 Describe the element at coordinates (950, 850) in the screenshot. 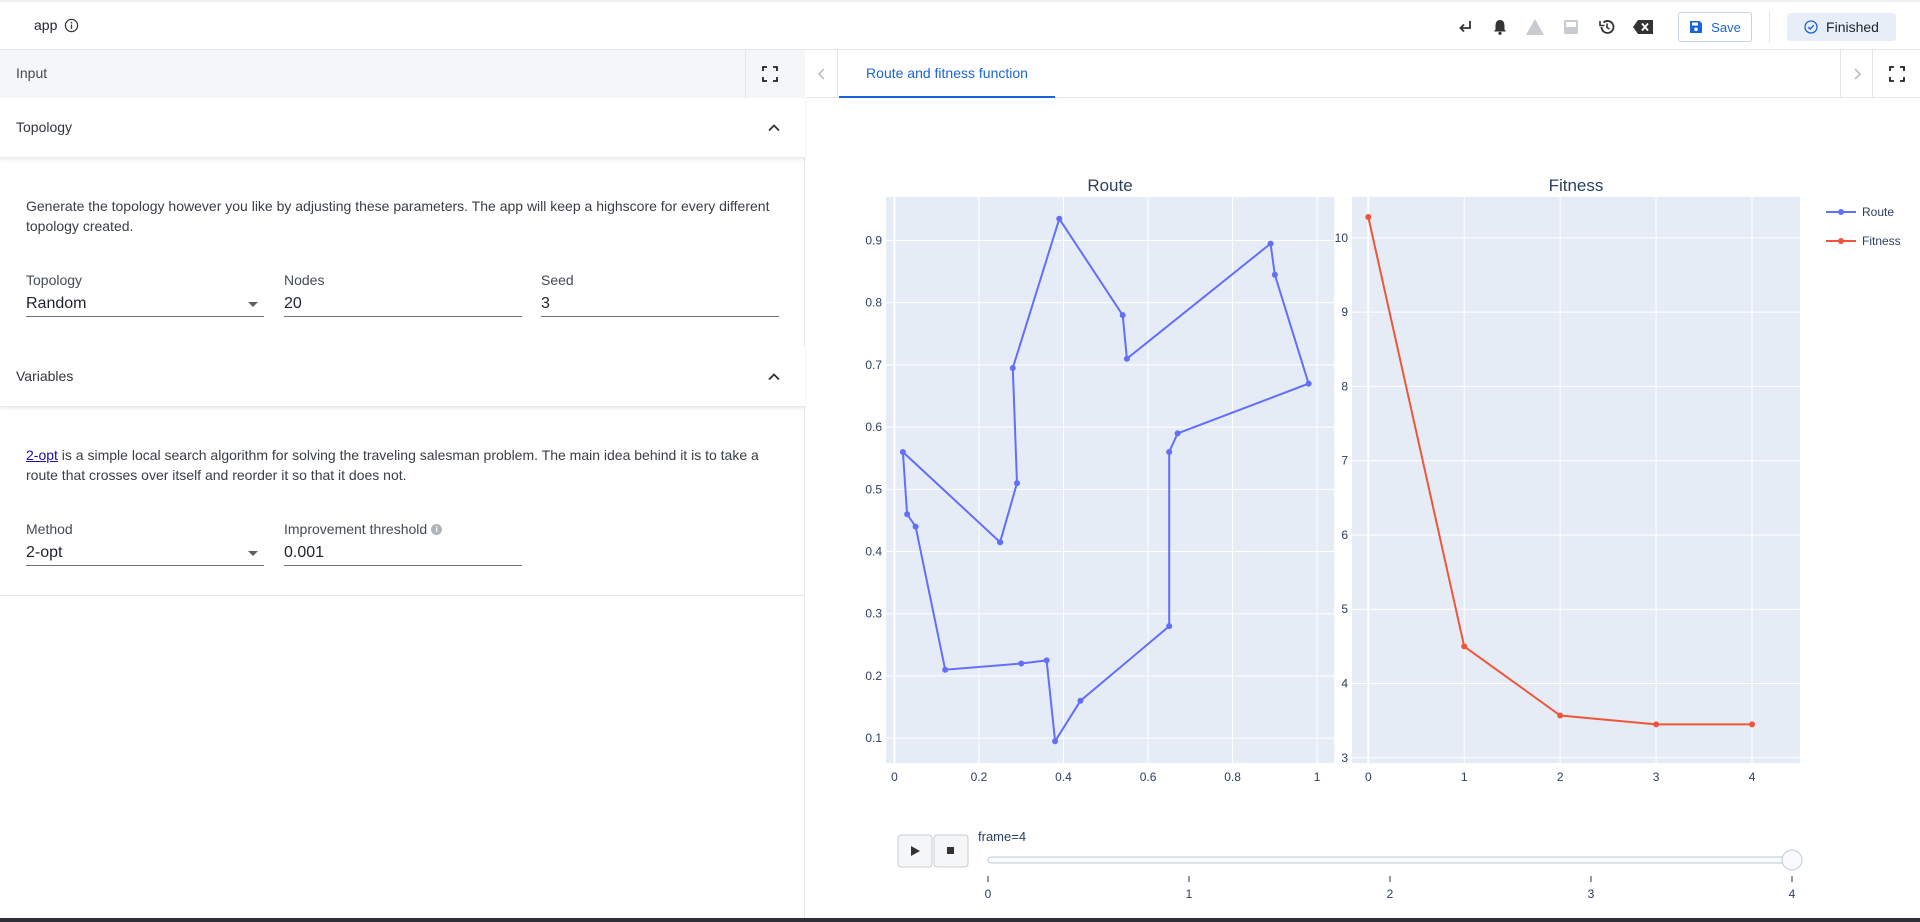

I see `stop-icon` at that location.